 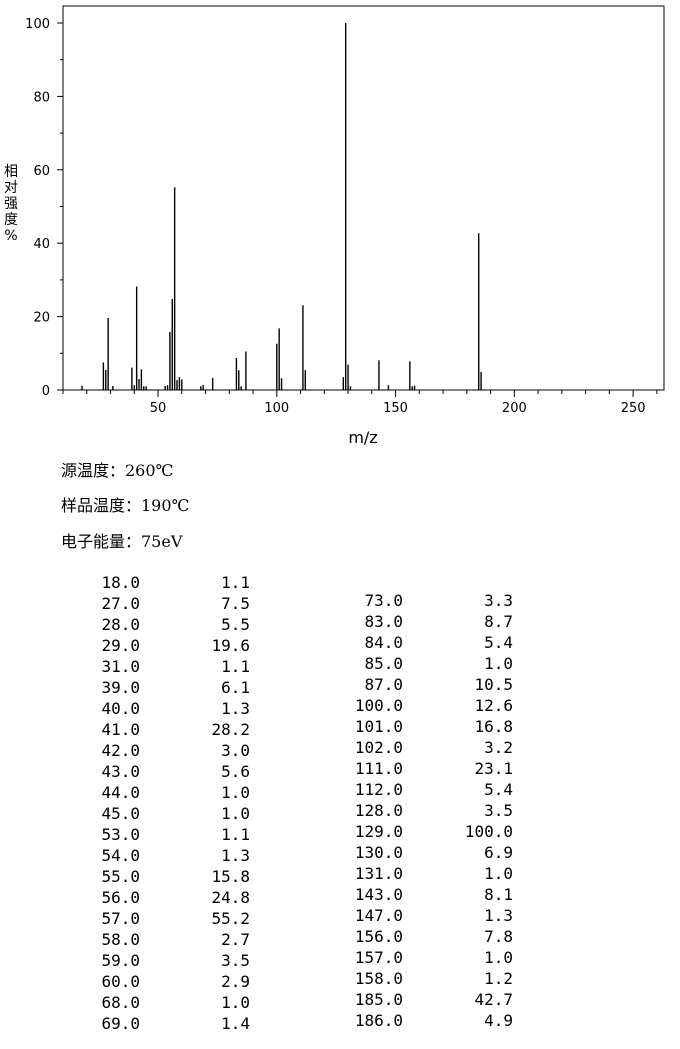 I want to click on intensity-value: 3.2, so click(x=498, y=747).